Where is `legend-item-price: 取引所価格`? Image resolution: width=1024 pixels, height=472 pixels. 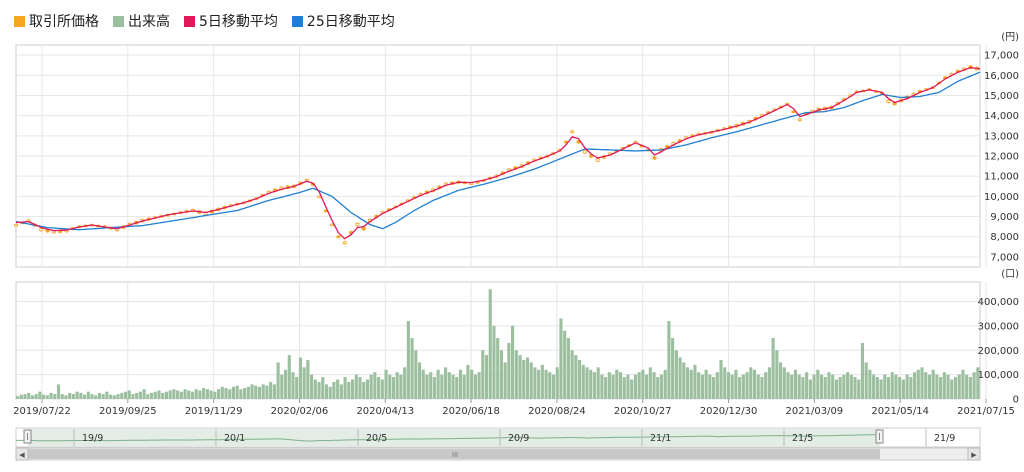 legend-item-price: 取引所価格 is located at coordinates (56, 21).